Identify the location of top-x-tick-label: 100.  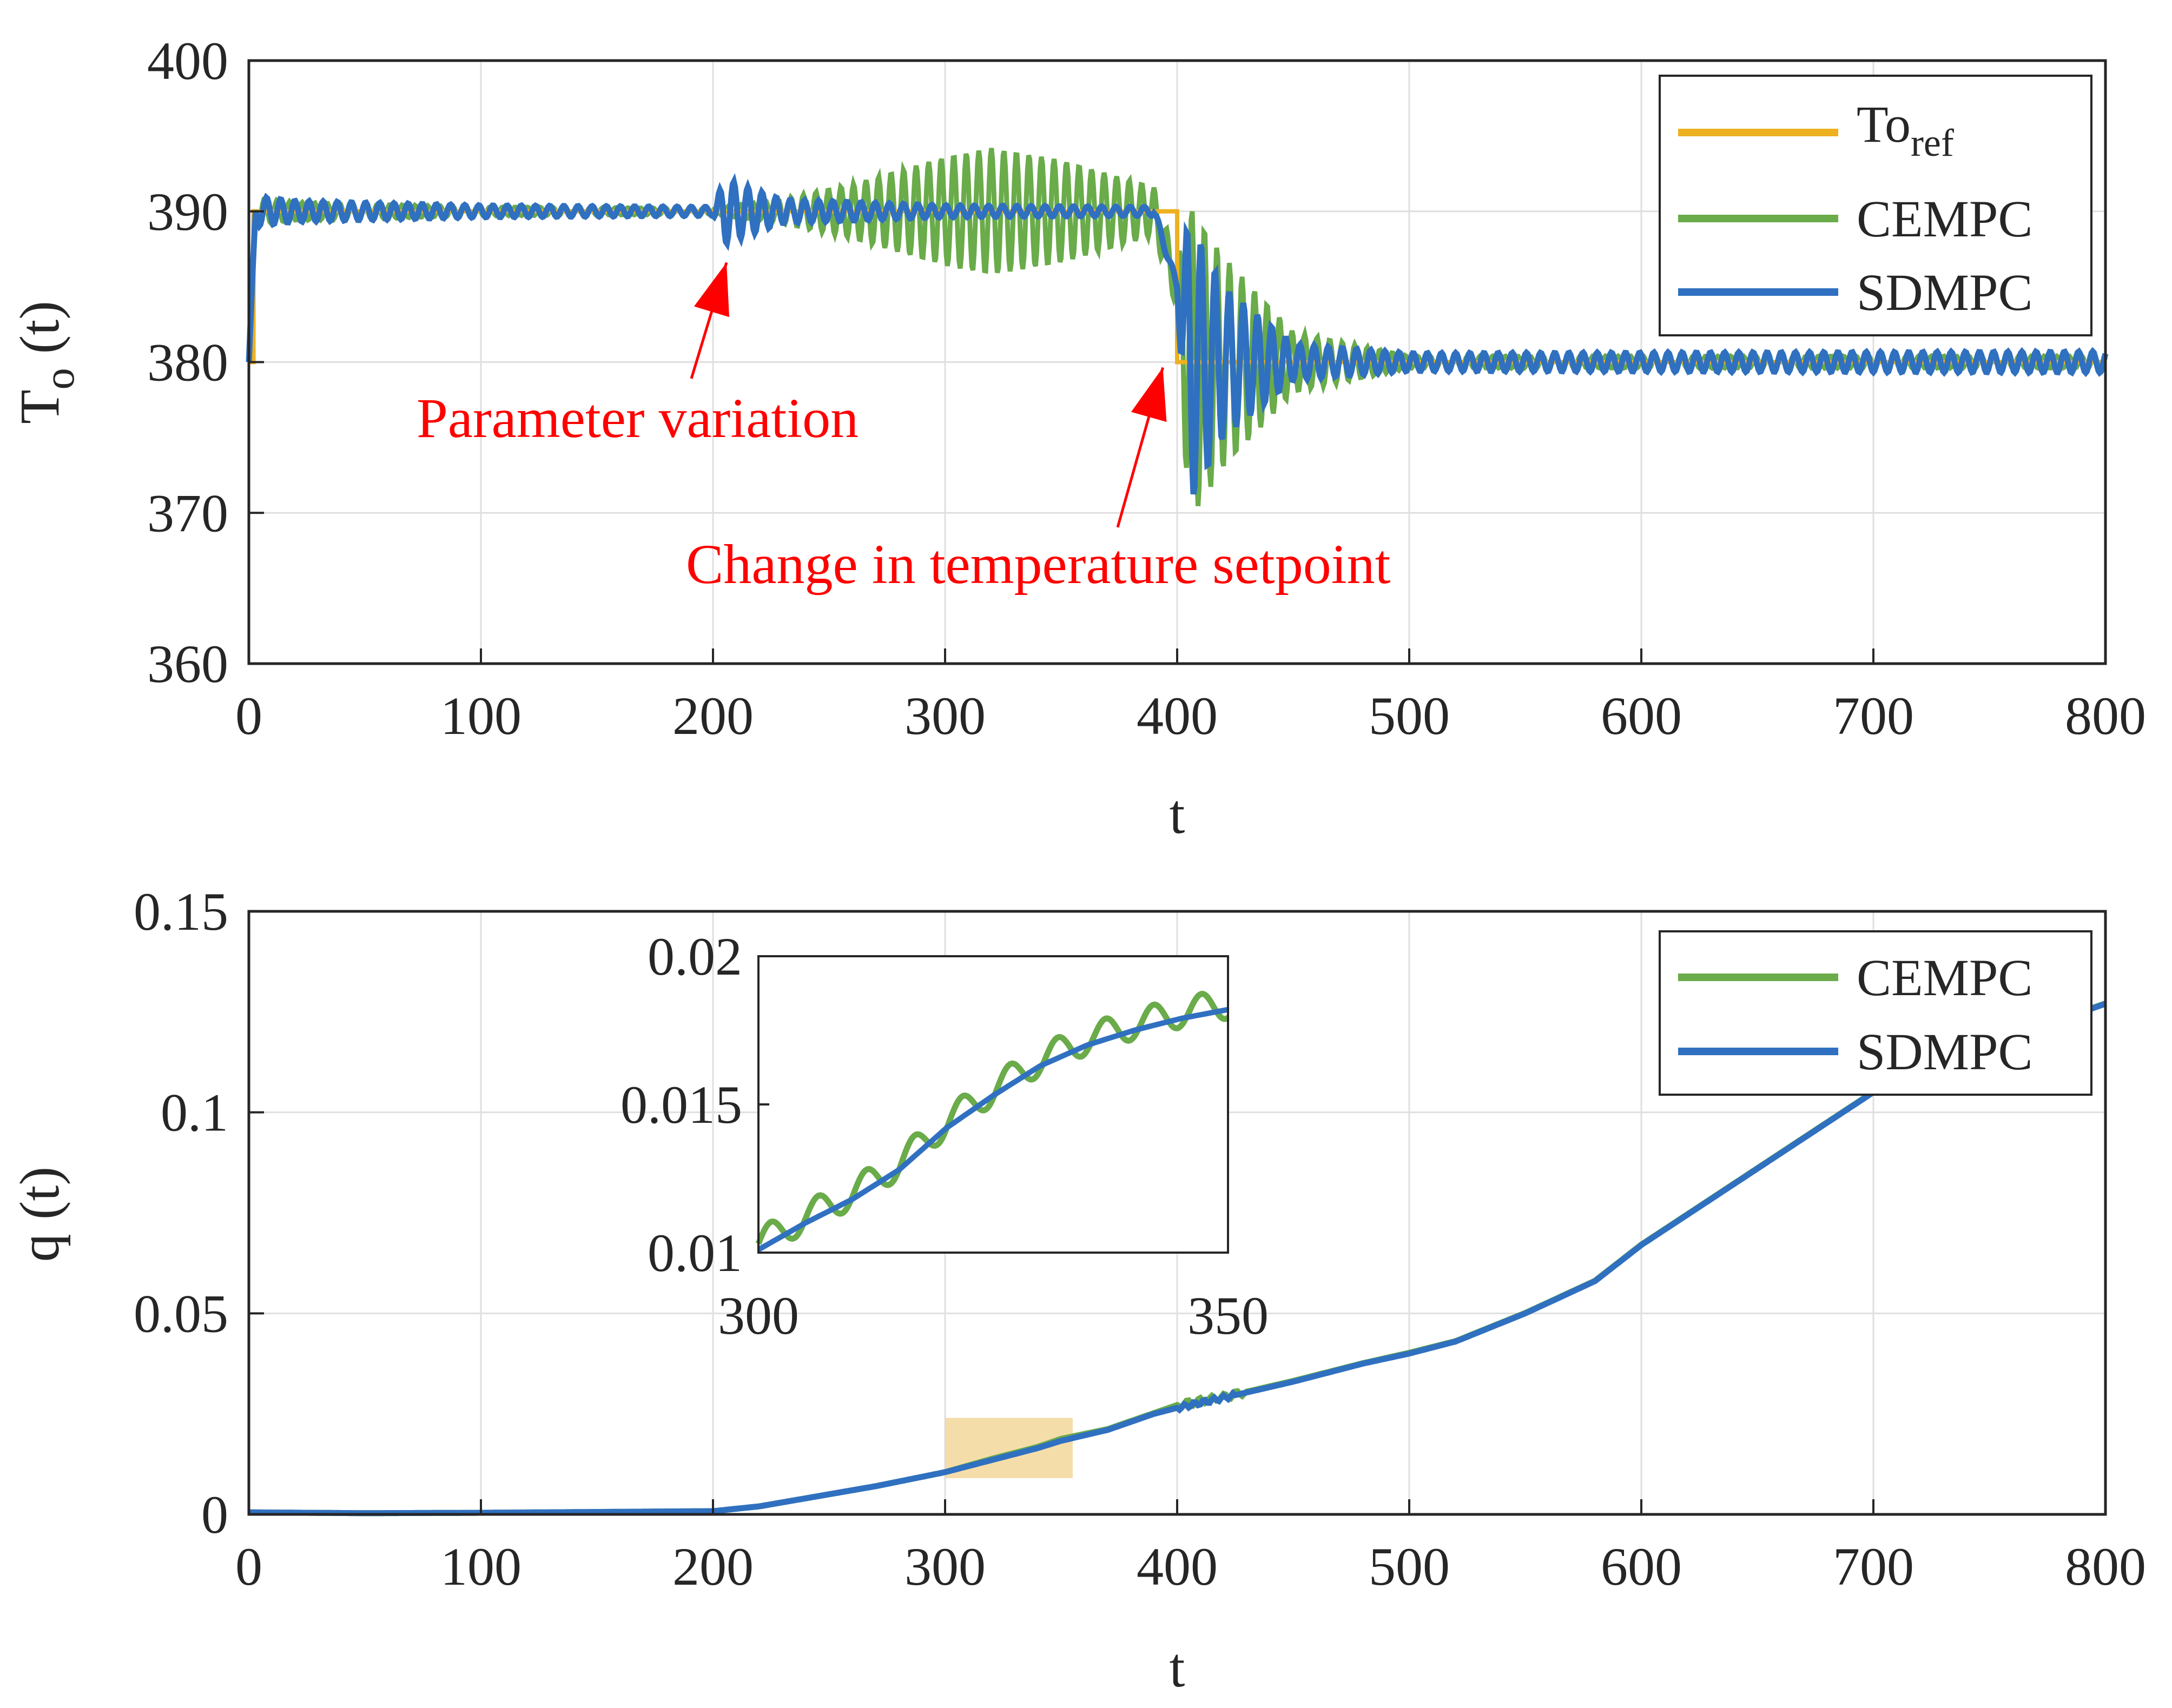
(480, 716).